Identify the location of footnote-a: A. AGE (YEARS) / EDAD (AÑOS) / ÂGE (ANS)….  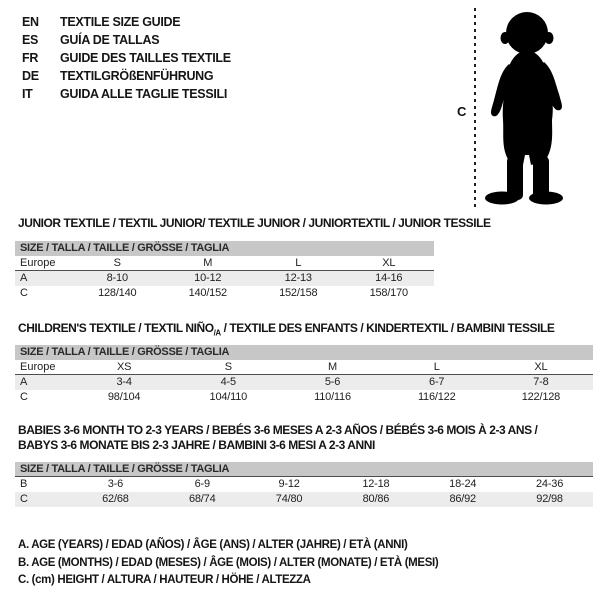
(213, 545).